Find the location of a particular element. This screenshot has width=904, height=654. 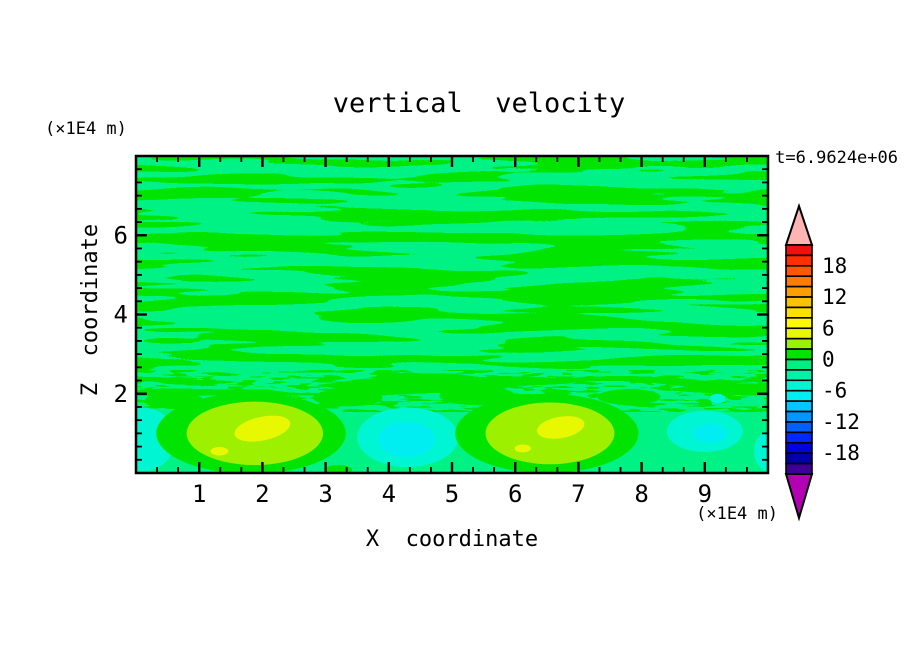

z-tick-label: 6 is located at coordinates (121, 235).